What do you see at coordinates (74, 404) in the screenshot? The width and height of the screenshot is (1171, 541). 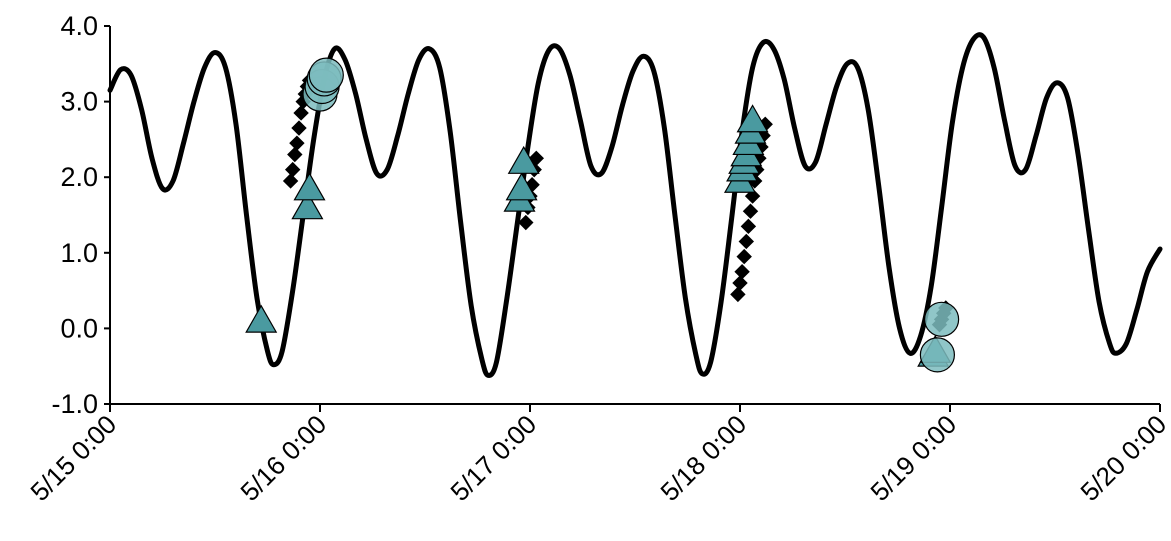 I see `y-tick-label: -1.0` at bounding box center [74, 404].